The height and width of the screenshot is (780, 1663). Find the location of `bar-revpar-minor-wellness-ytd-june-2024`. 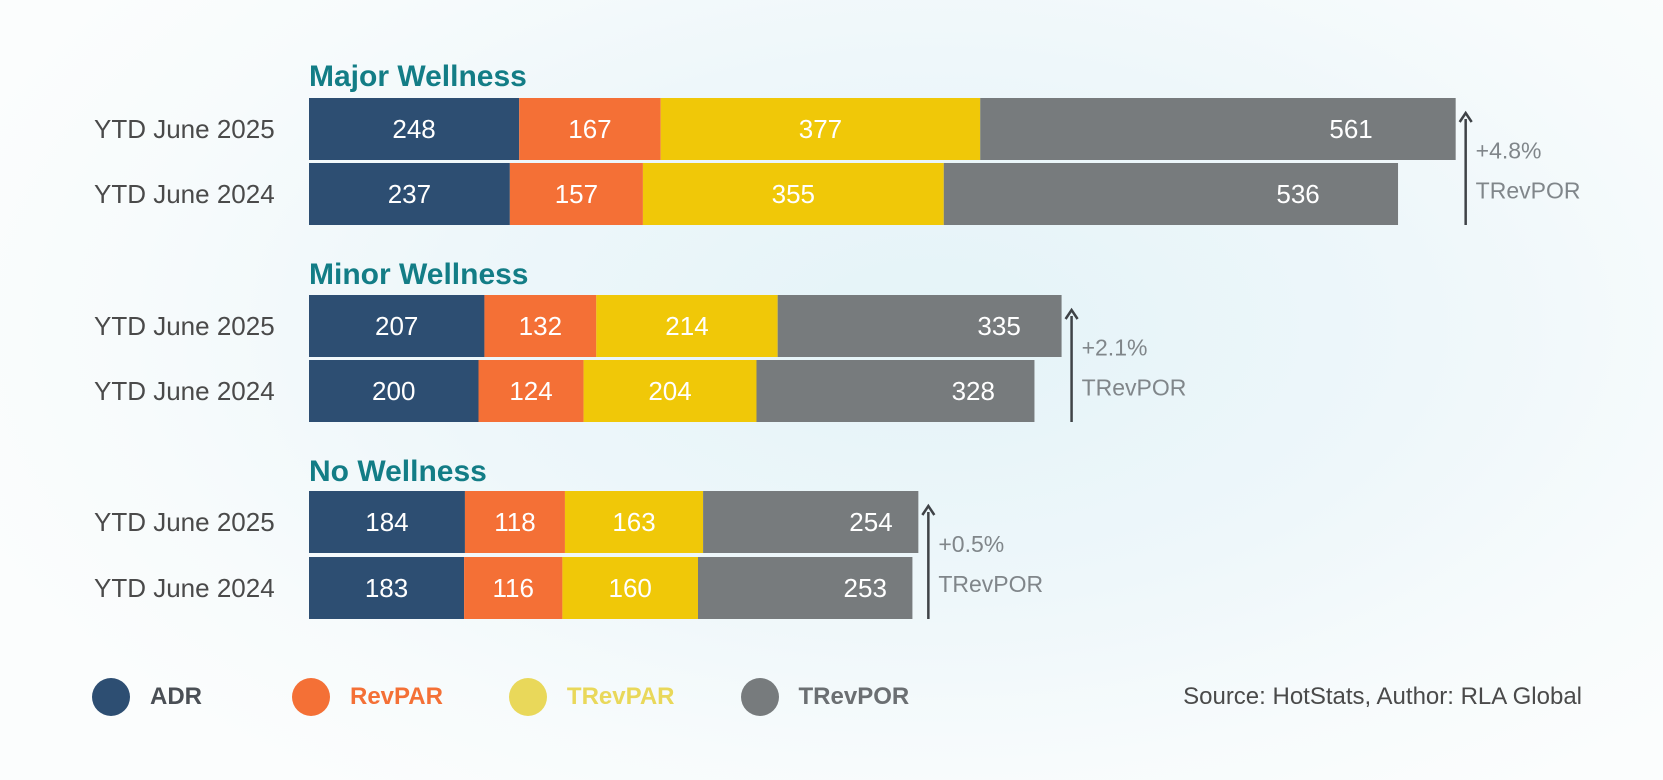

bar-revpar-minor-wellness-ytd-june-2024 is located at coordinates (531, 391).